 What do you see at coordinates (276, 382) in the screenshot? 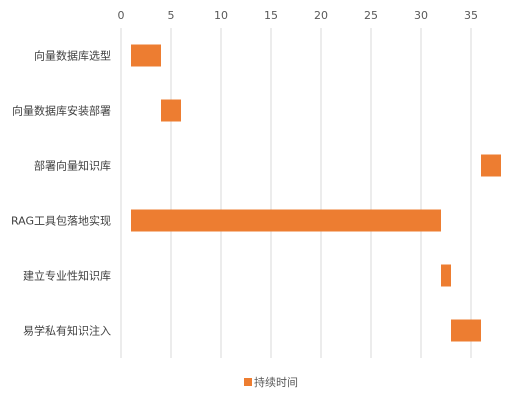
I see `legend-label: 持续时间` at bounding box center [276, 382].